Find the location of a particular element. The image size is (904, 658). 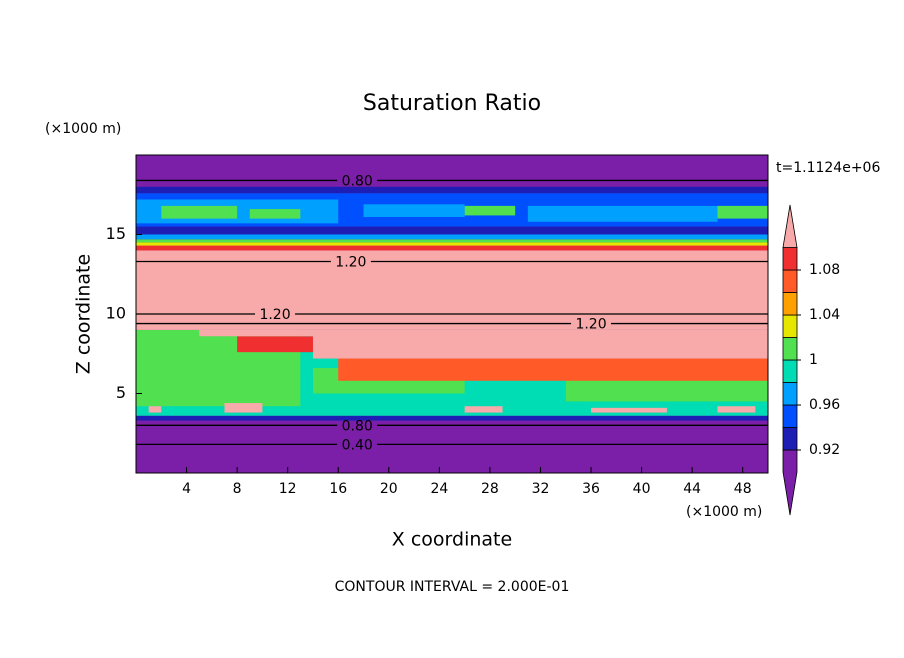

x-tick-label: 40 is located at coordinates (642, 489).